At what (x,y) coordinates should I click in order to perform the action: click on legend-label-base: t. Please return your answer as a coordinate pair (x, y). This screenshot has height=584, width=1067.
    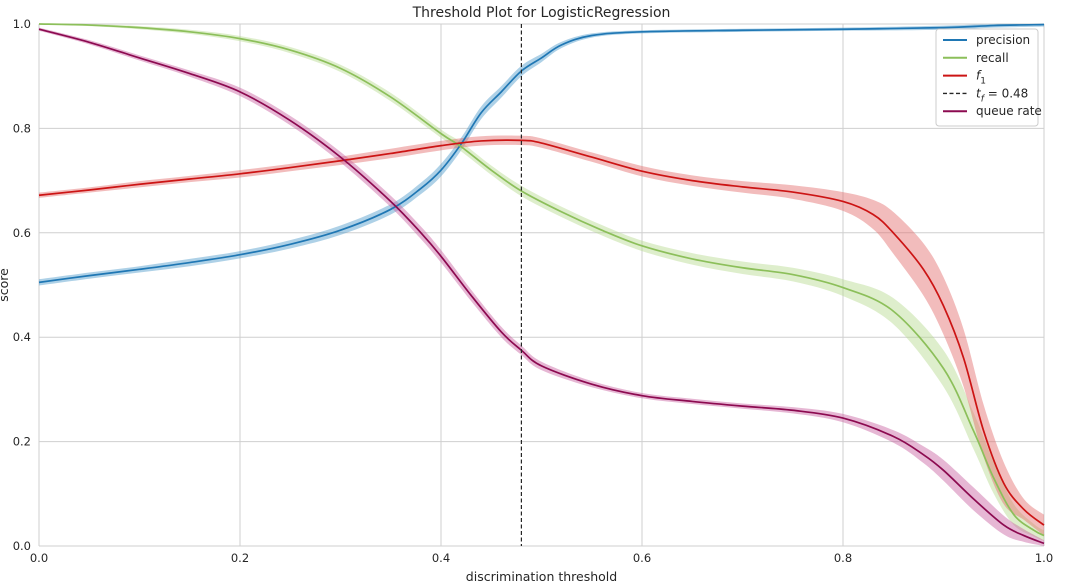
    Looking at the image, I should click on (979, 93).